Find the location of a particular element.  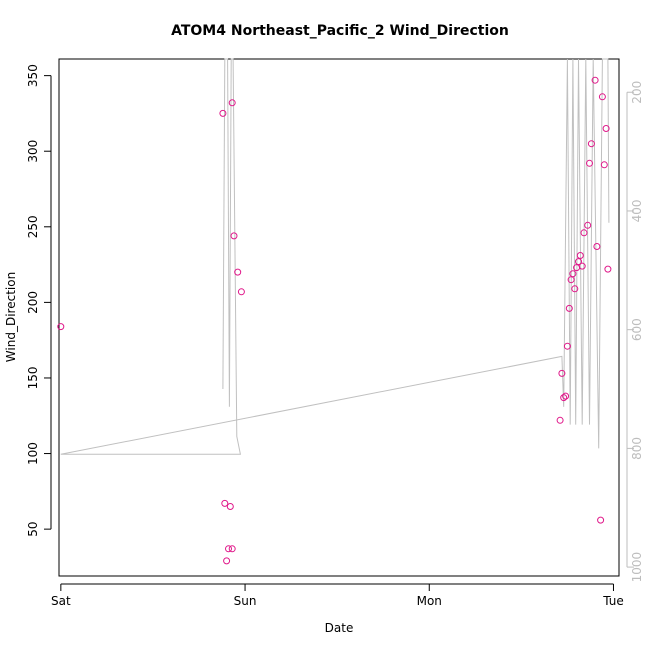

y2-tick-label: 400 is located at coordinates (637, 211).